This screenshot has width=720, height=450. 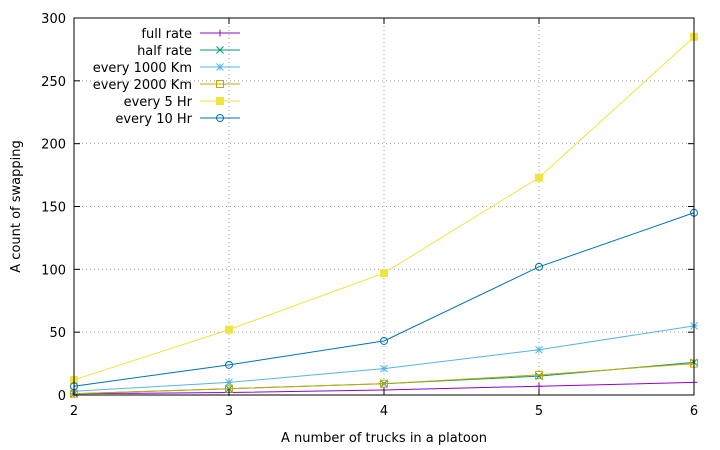 I want to click on x-tick-label: 6, so click(x=694, y=411).